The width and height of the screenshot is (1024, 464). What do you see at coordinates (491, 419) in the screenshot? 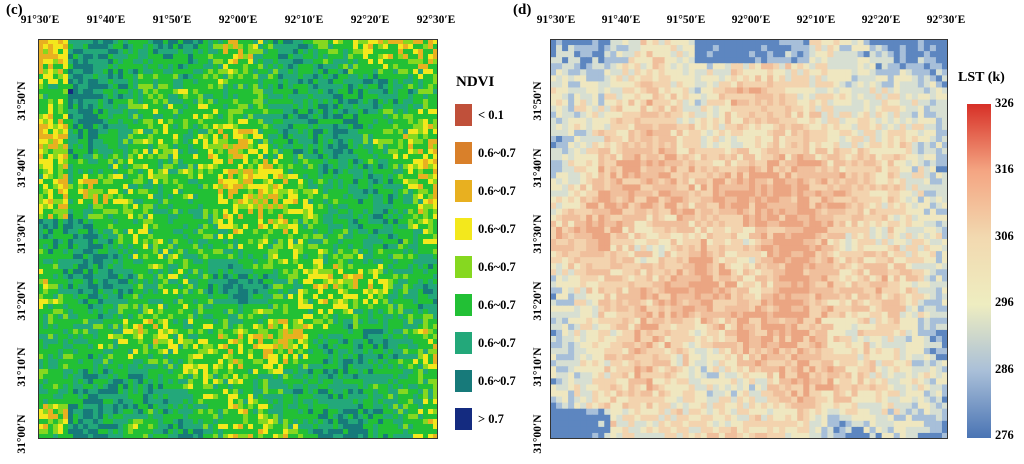
I see `ndvi-legend-label: > 0.7` at bounding box center [491, 419].